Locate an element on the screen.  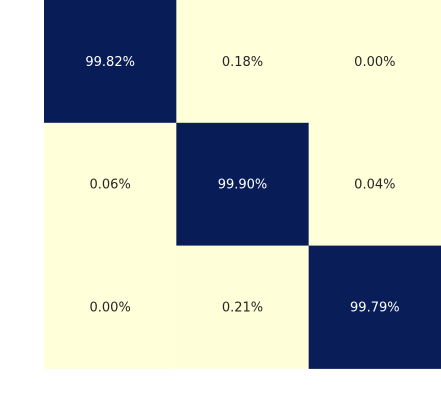
heatmap-cell-r0-c1 is located at coordinates (243, 62).